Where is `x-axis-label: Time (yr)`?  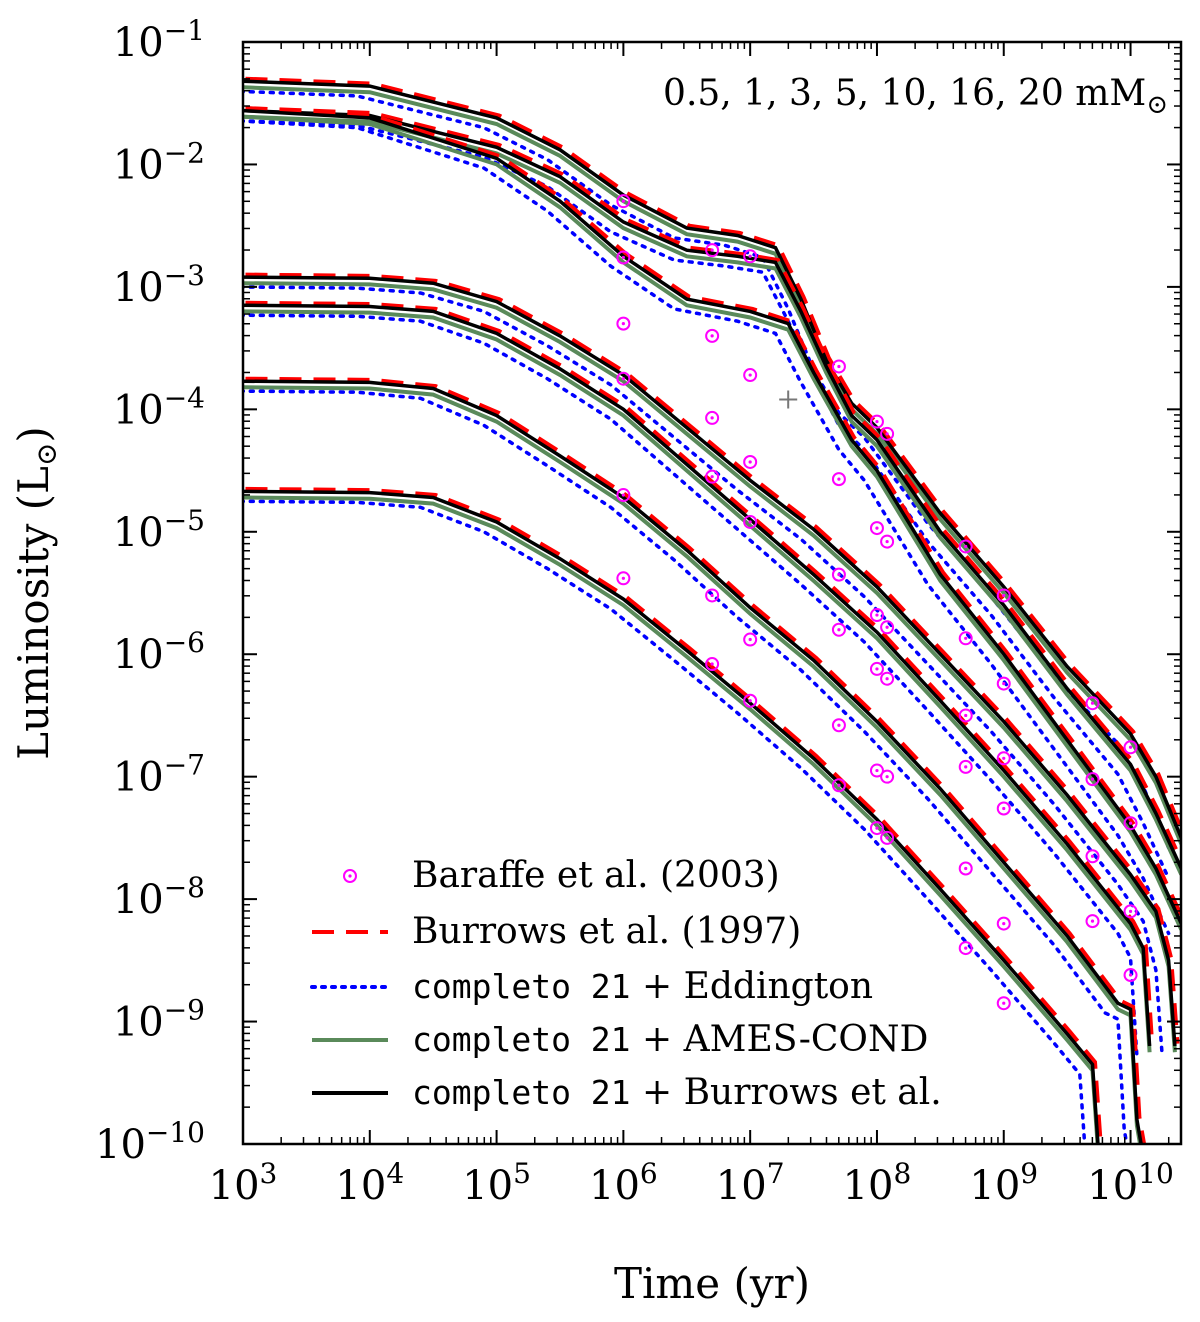 x-axis-label: Time (yr) is located at coordinates (712, 1283).